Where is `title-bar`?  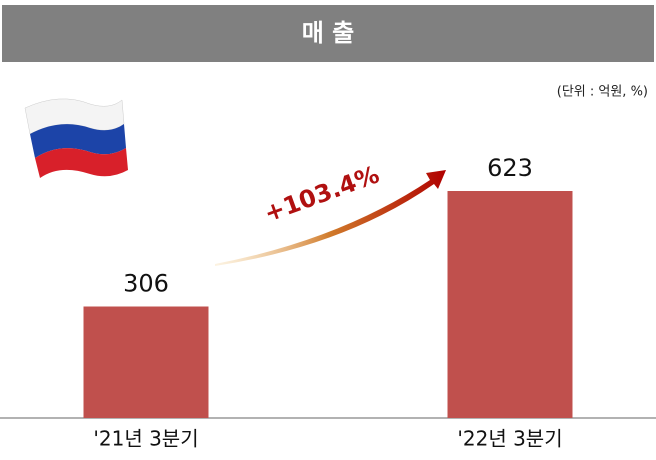
title-bar is located at coordinates (328, 33).